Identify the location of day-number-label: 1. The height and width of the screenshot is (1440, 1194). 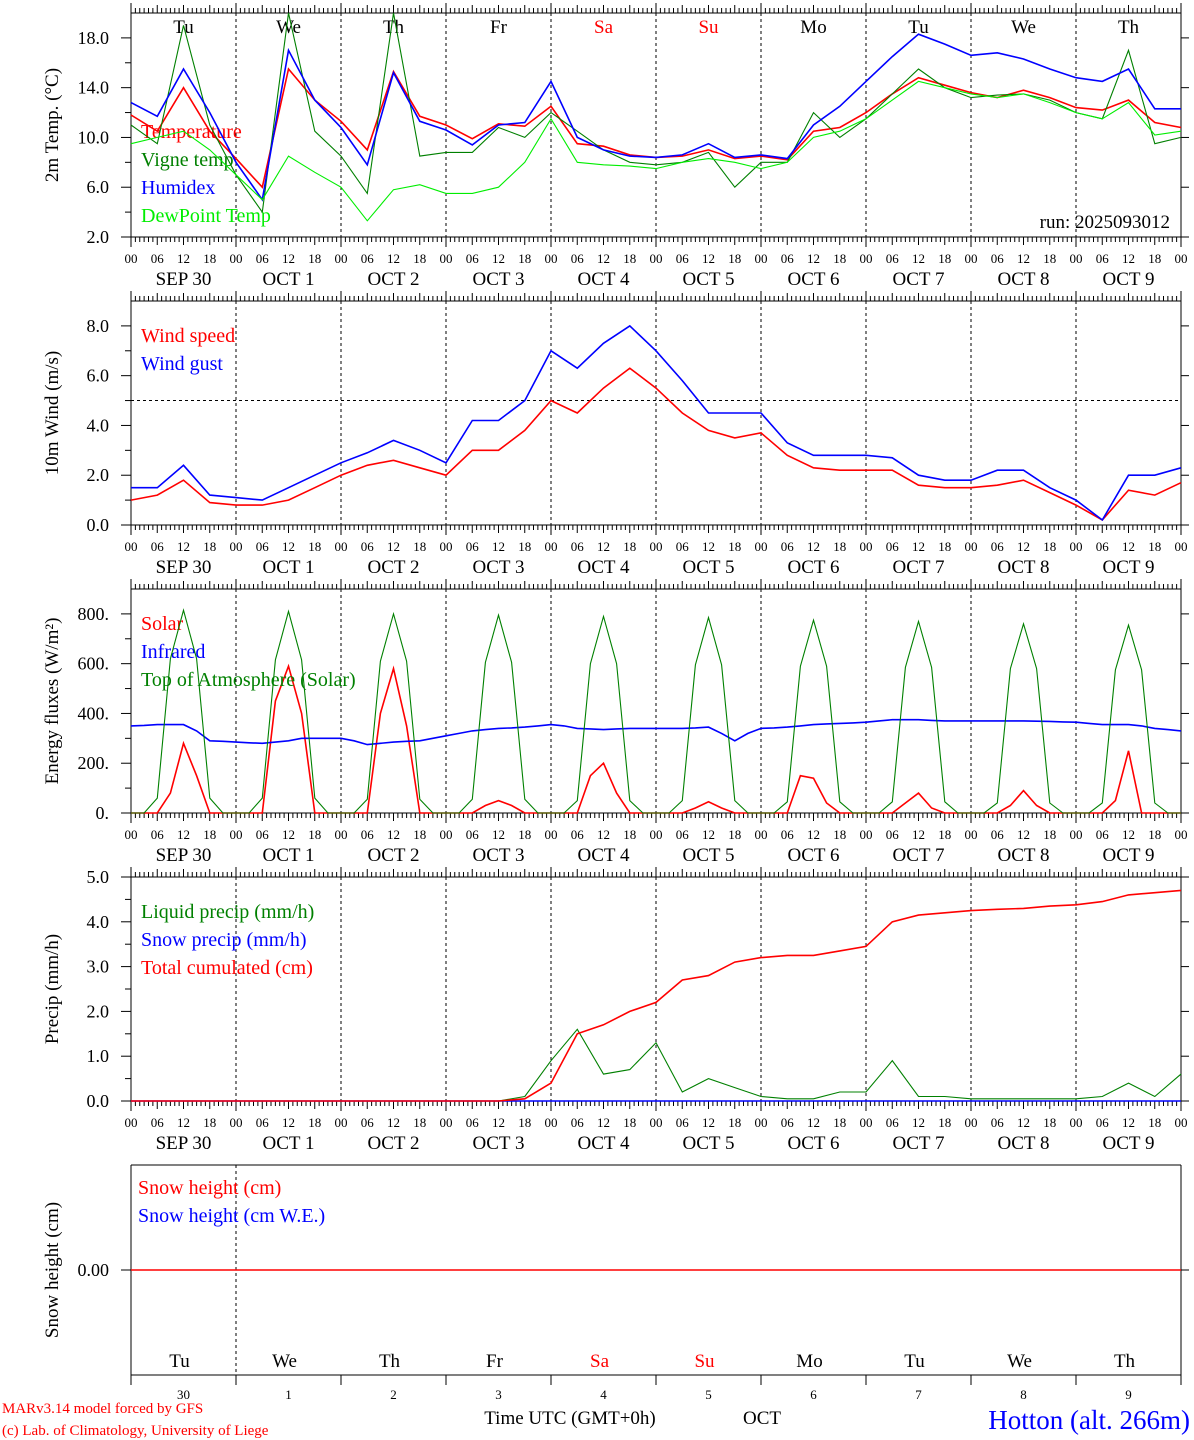
(288, 1394).